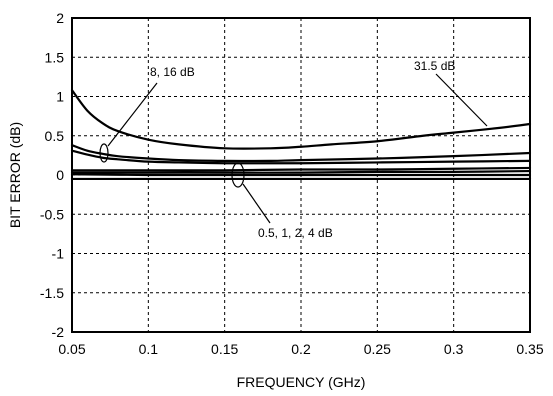 Image resolution: width=553 pixels, height=396 pixels. Describe the element at coordinates (434, 66) in the screenshot. I see `annotation-31-5-db: 31.5 dB` at that location.